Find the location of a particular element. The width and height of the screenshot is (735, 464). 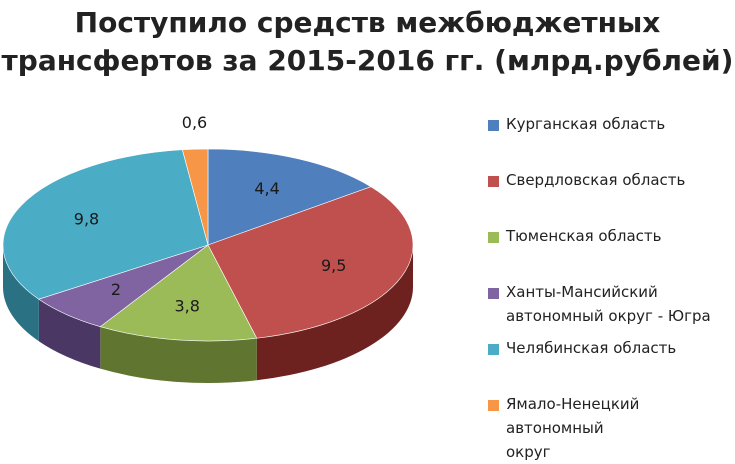

legend-label: Свердловская область is located at coordinates (618, 180).